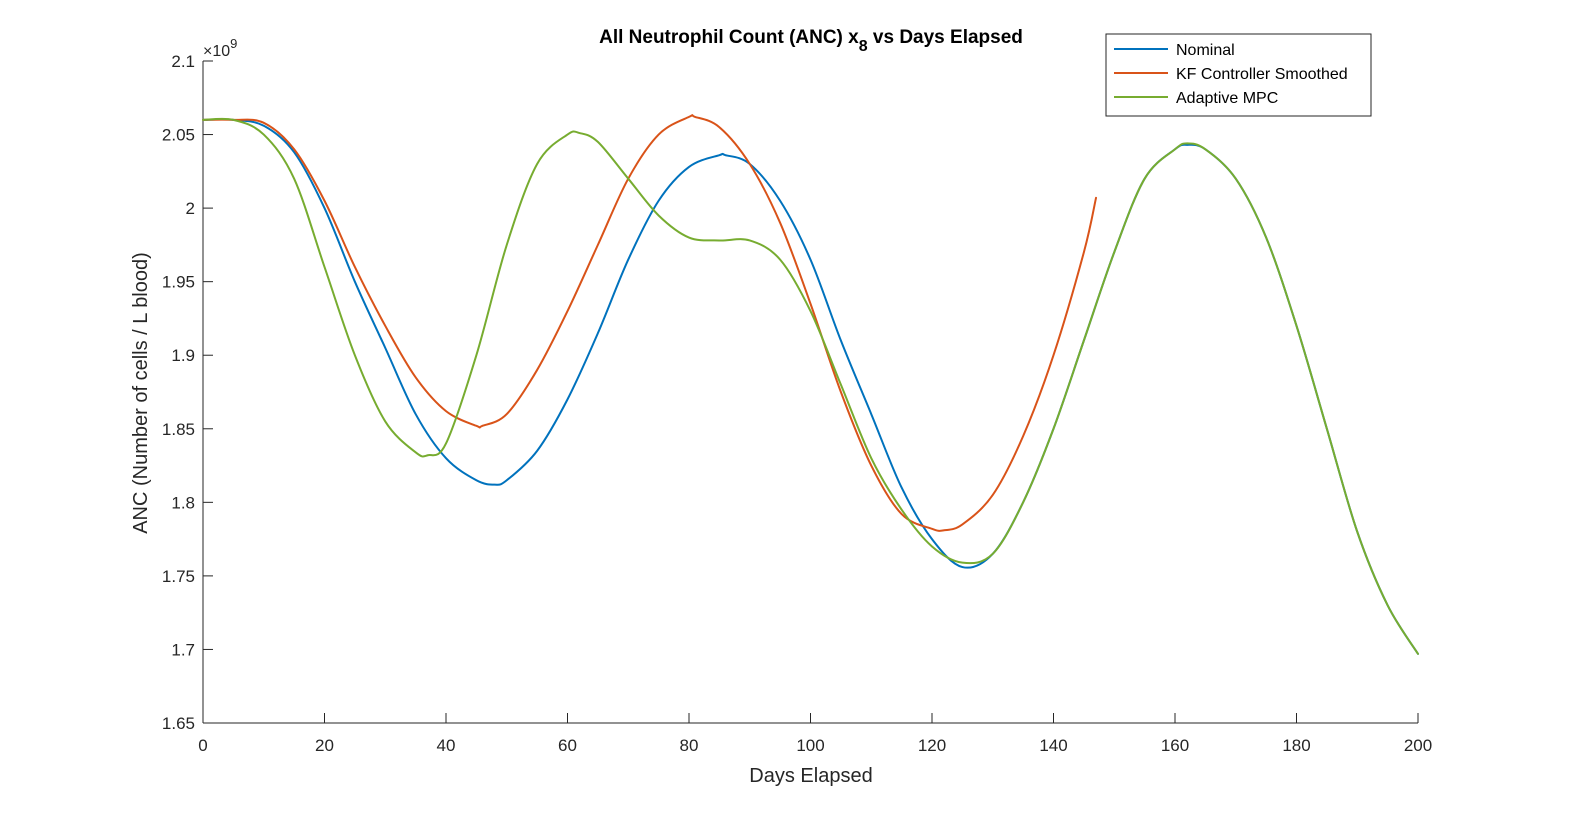 This screenshot has height=828, width=1596. Describe the element at coordinates (1205, 50) in the screenshot. I see `legend-label: Nominal` at that location.